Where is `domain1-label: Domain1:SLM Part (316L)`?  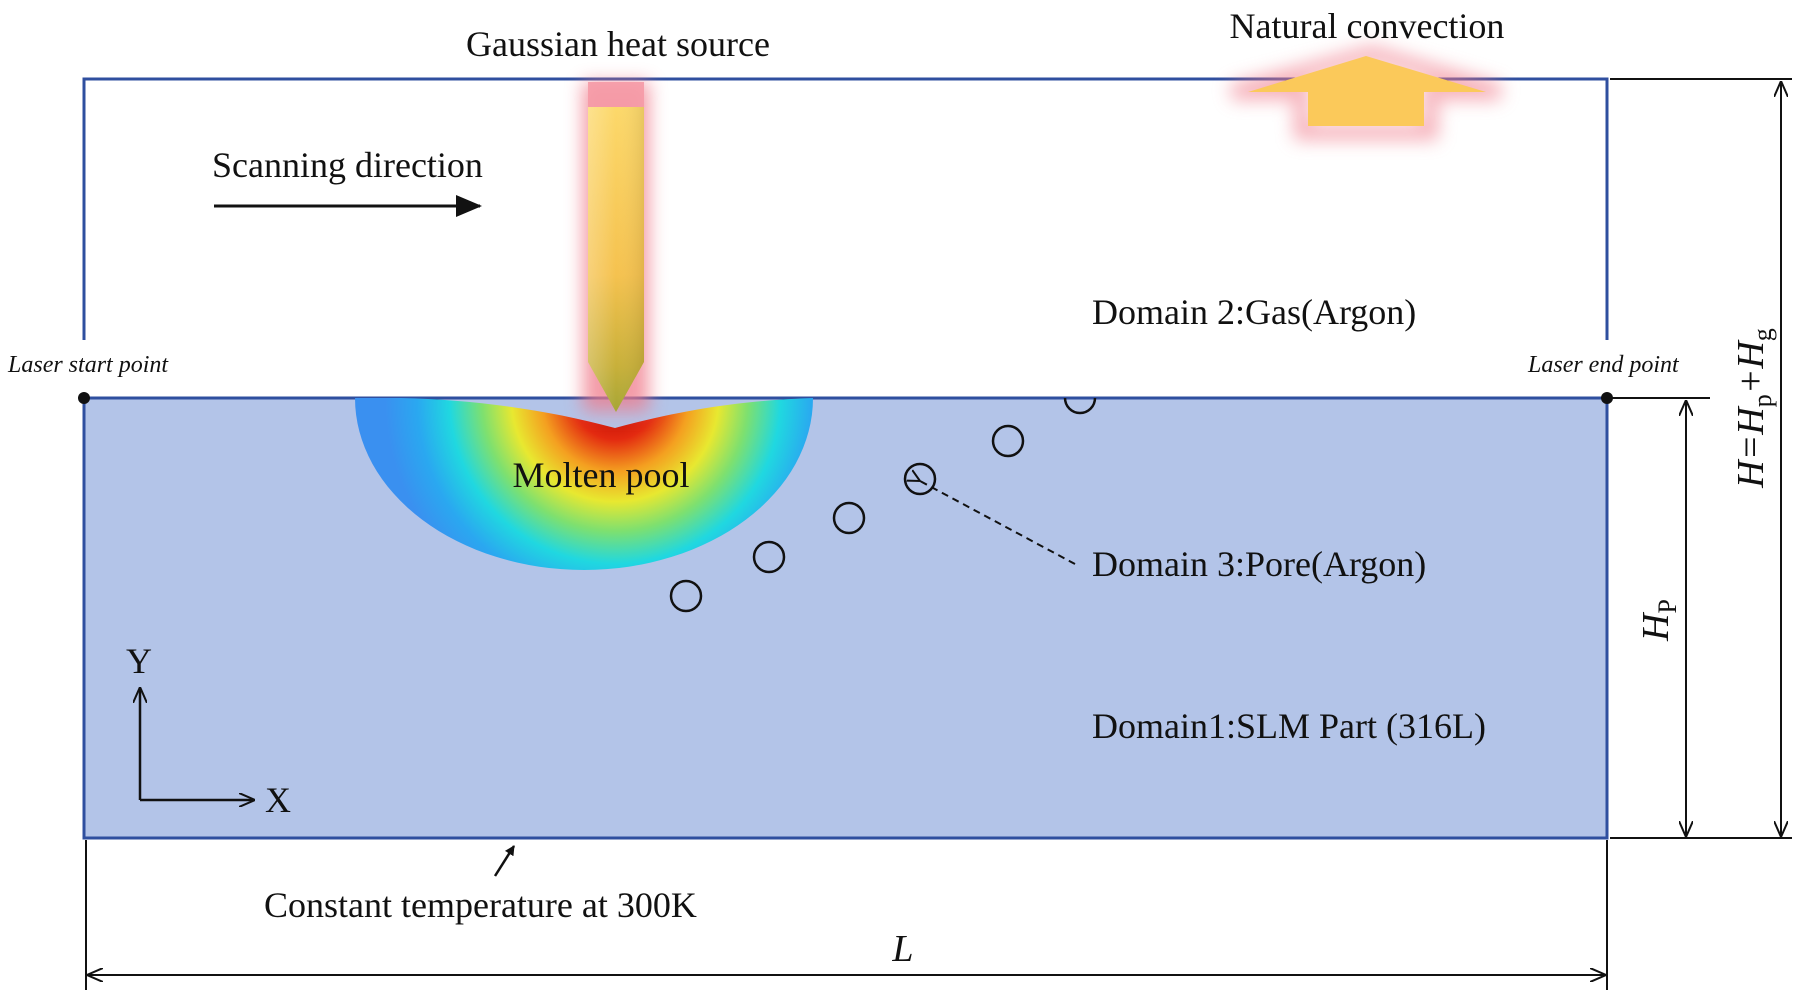 domain1-label: Domain1:SLM Part (316L) is located at coordinates (1289, 726).